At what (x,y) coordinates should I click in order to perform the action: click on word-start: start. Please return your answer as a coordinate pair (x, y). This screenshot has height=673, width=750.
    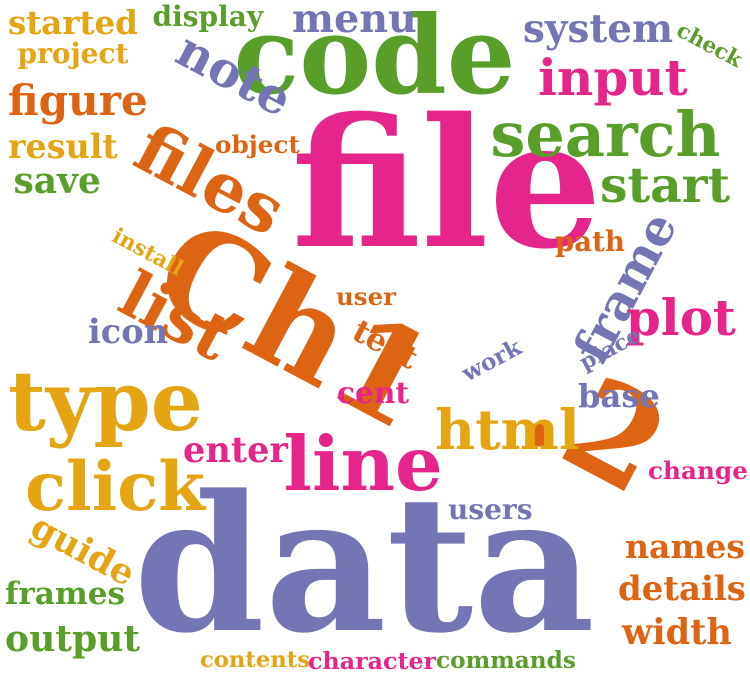
    Looking at the image, I should click on (665, 185).